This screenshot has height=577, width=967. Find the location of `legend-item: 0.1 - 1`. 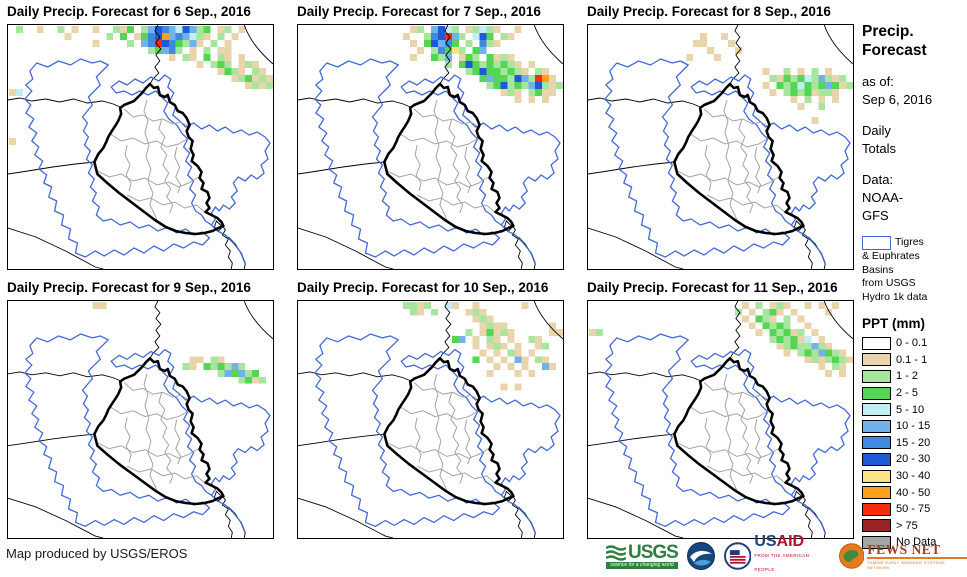

legend-item: 0.1 - 1 is located at coordinates (913, 360).